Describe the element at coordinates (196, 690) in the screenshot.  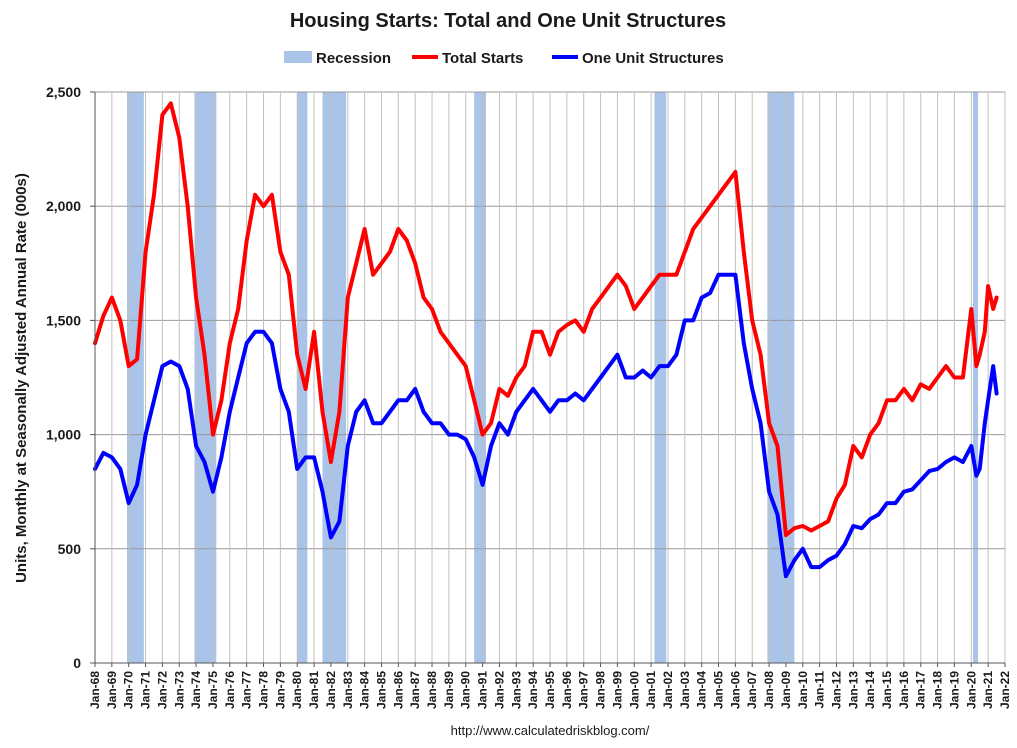
I see `x-tick-label: Jan-74` at that location.